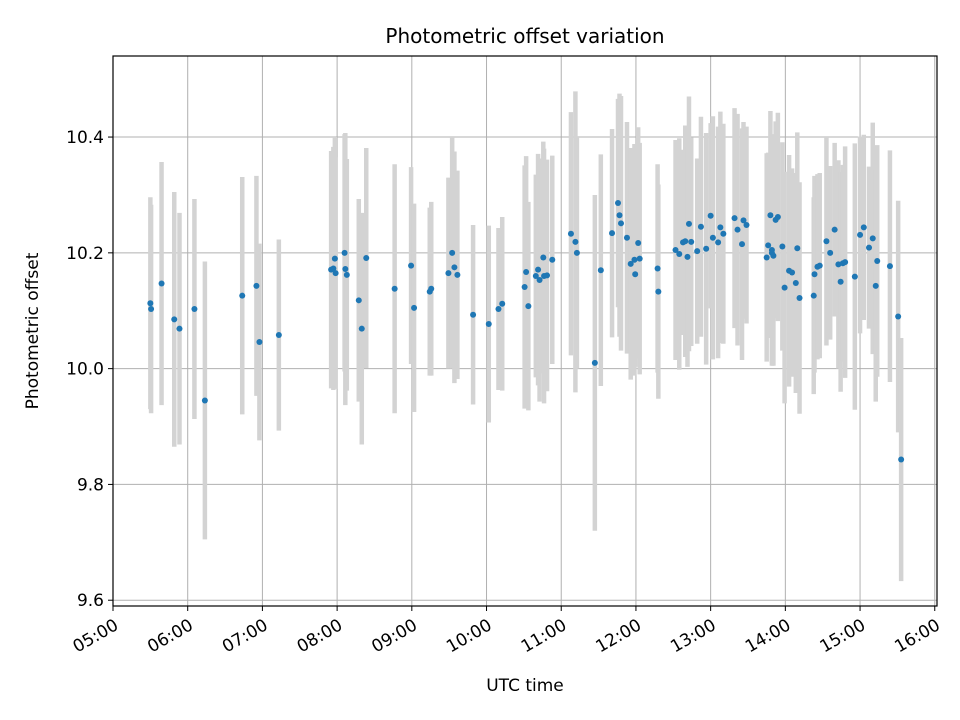 The image size is (960, 720). I want to click on y-axis-title: Photometric offset, so click(33, 330).